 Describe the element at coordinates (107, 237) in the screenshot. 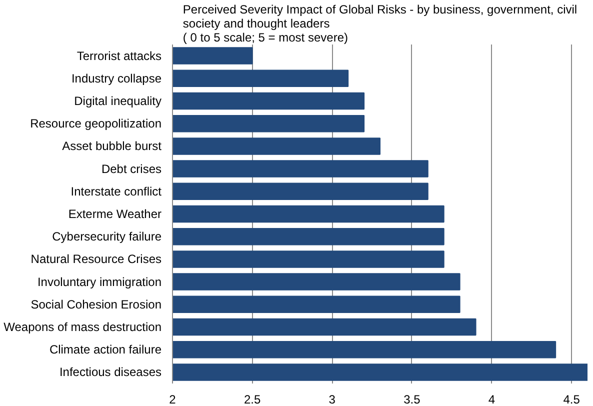

I see `y-tick-label: Cybersecurity failure` at that location.